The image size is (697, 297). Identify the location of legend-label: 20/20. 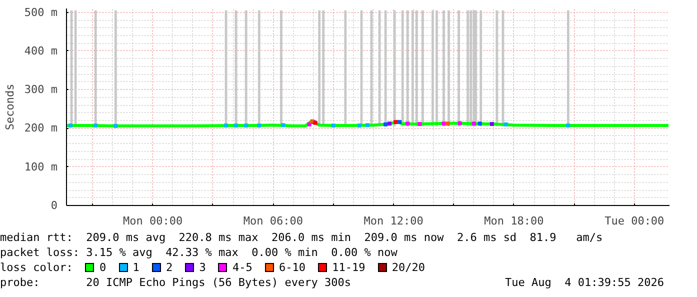
(408, 267).